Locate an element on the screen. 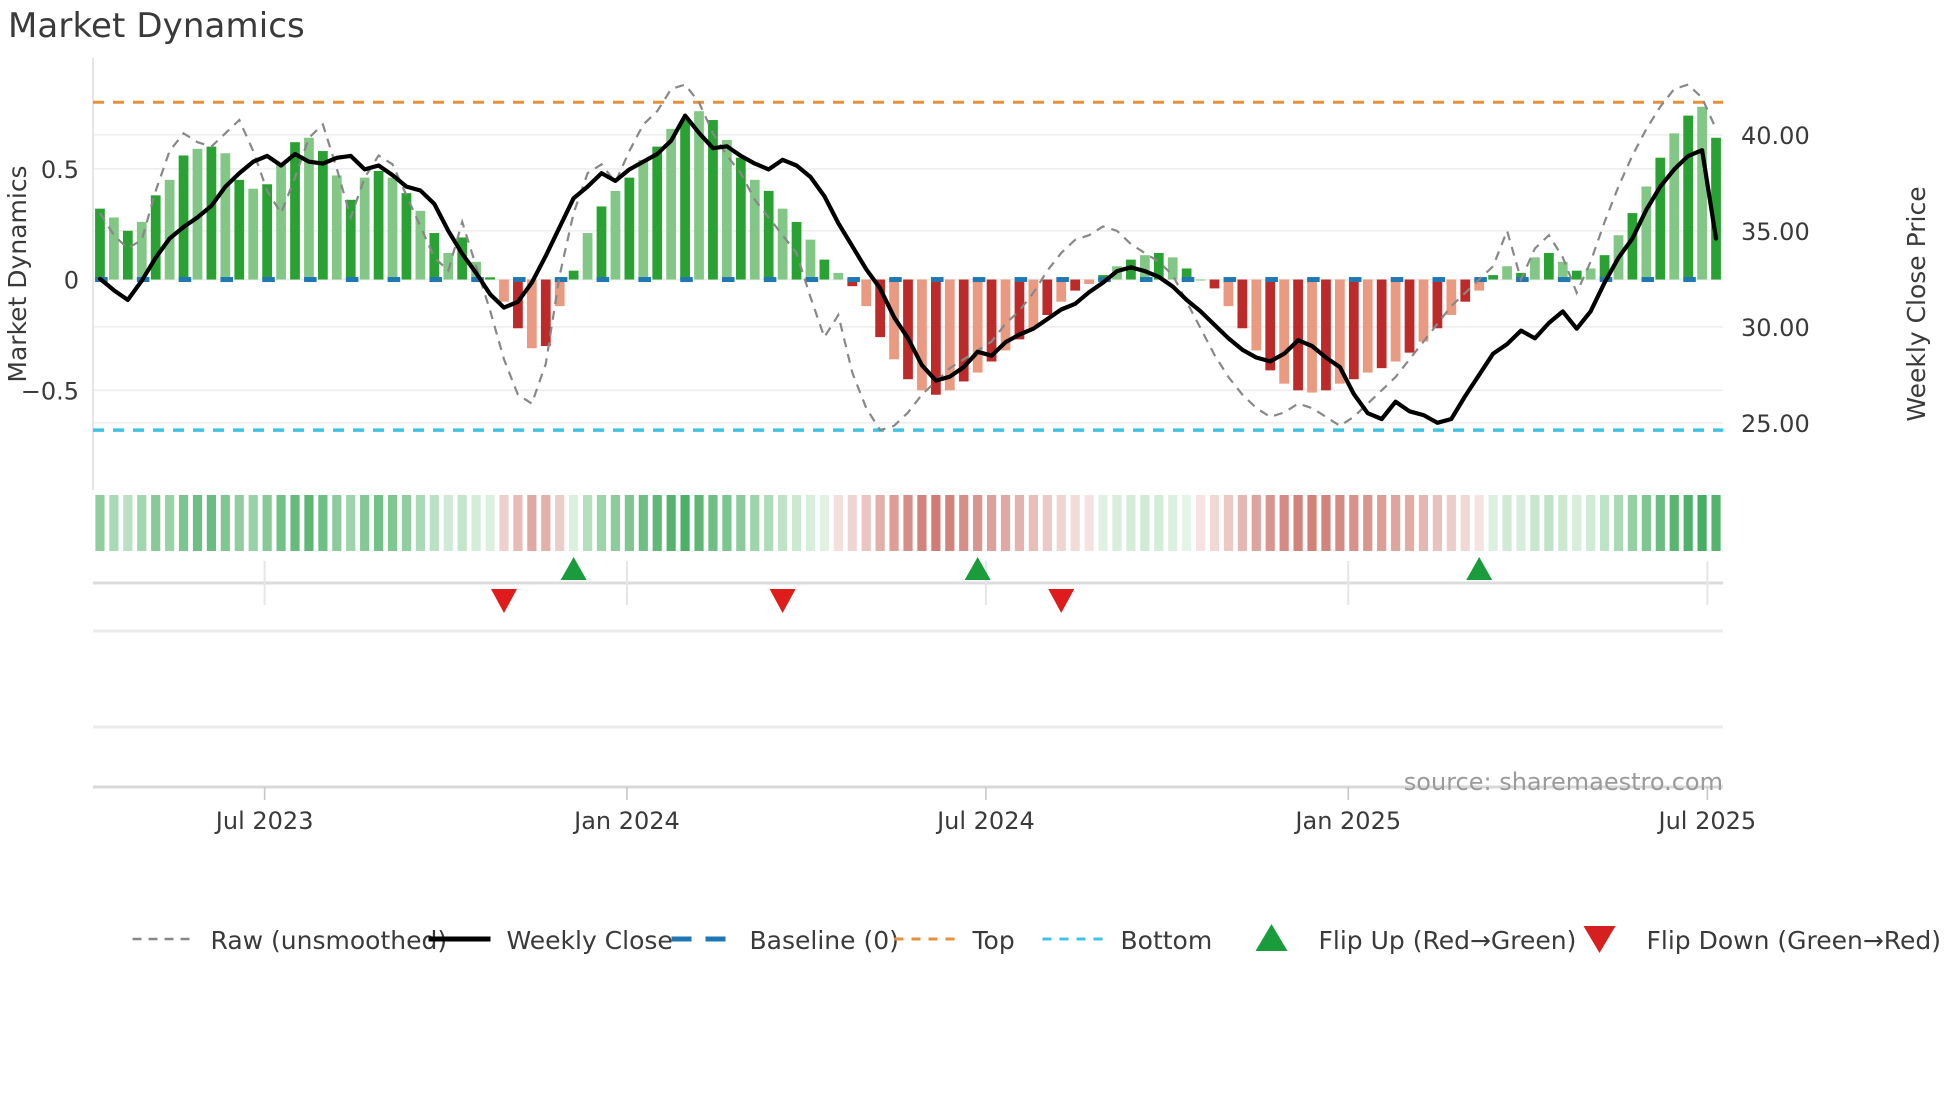  legend-item-0: Raw (unsmoothed) is located at coordinates (290, 940).